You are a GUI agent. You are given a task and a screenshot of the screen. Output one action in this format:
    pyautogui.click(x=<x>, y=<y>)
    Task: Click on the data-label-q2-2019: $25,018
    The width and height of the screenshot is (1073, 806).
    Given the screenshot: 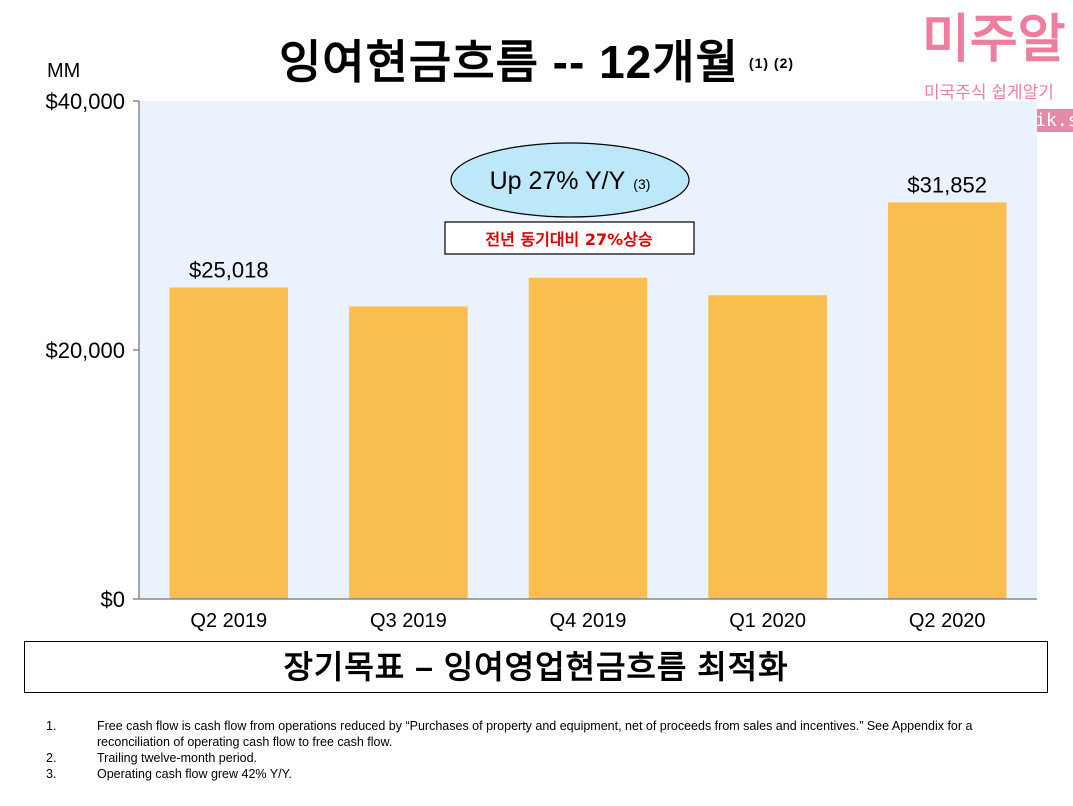 What is the action you would take?
    pyautogui.click(x=229, y=270)
    